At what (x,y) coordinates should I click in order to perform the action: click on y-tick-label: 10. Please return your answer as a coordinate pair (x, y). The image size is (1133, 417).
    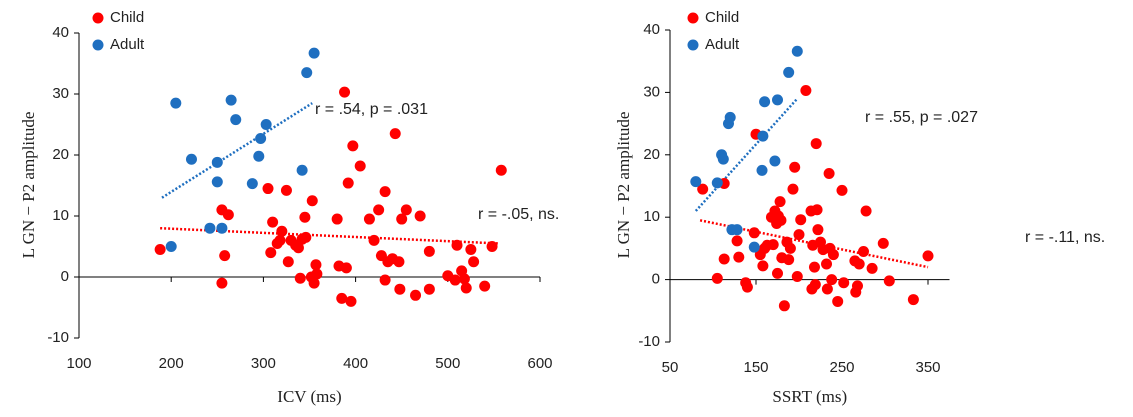
    Looking at the image, I should click on (651, 216).